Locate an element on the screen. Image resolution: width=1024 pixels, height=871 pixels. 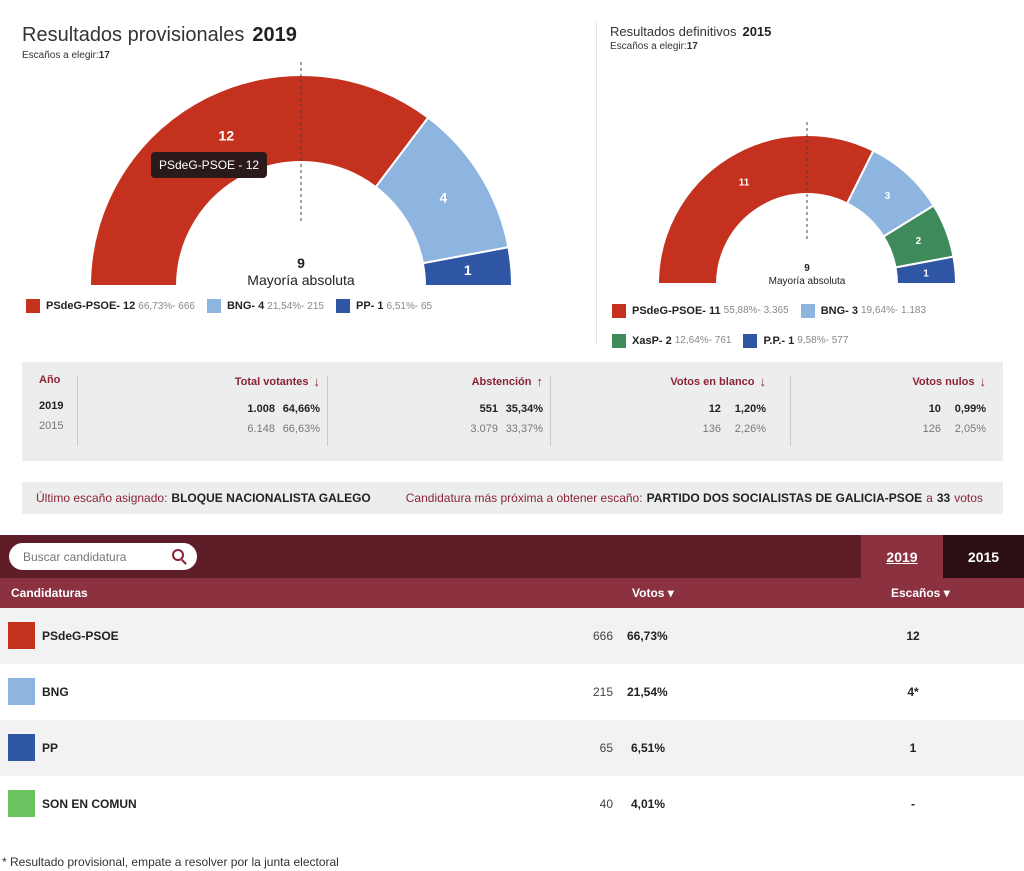
legend-detail: 9,58%- 577 is located at coordinates (823, 340).